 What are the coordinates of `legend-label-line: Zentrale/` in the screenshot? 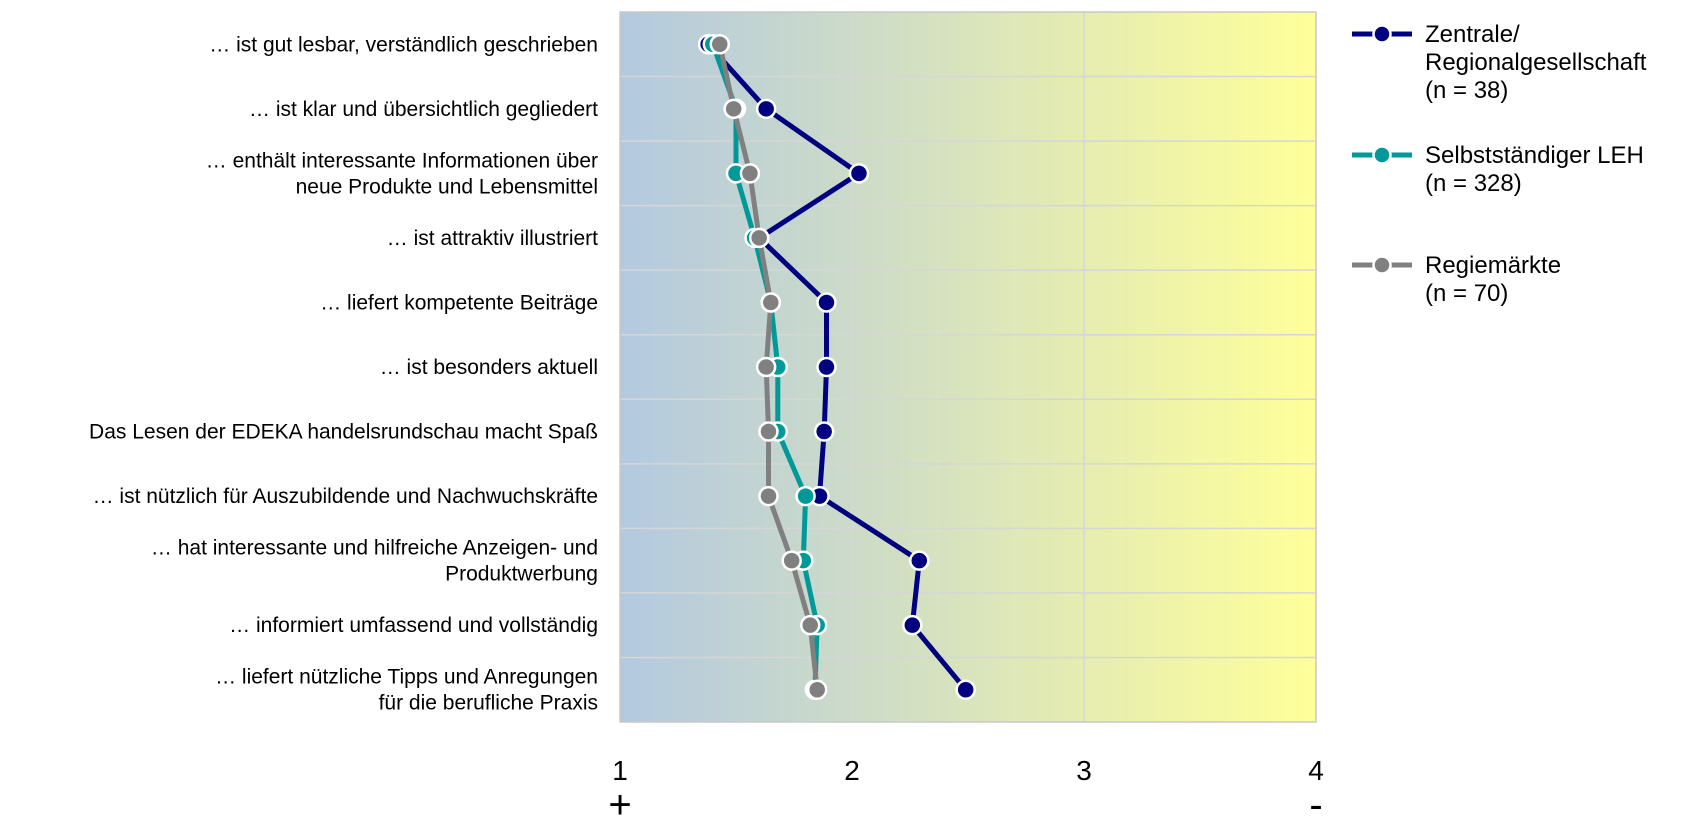 It's located at (1472, 34).